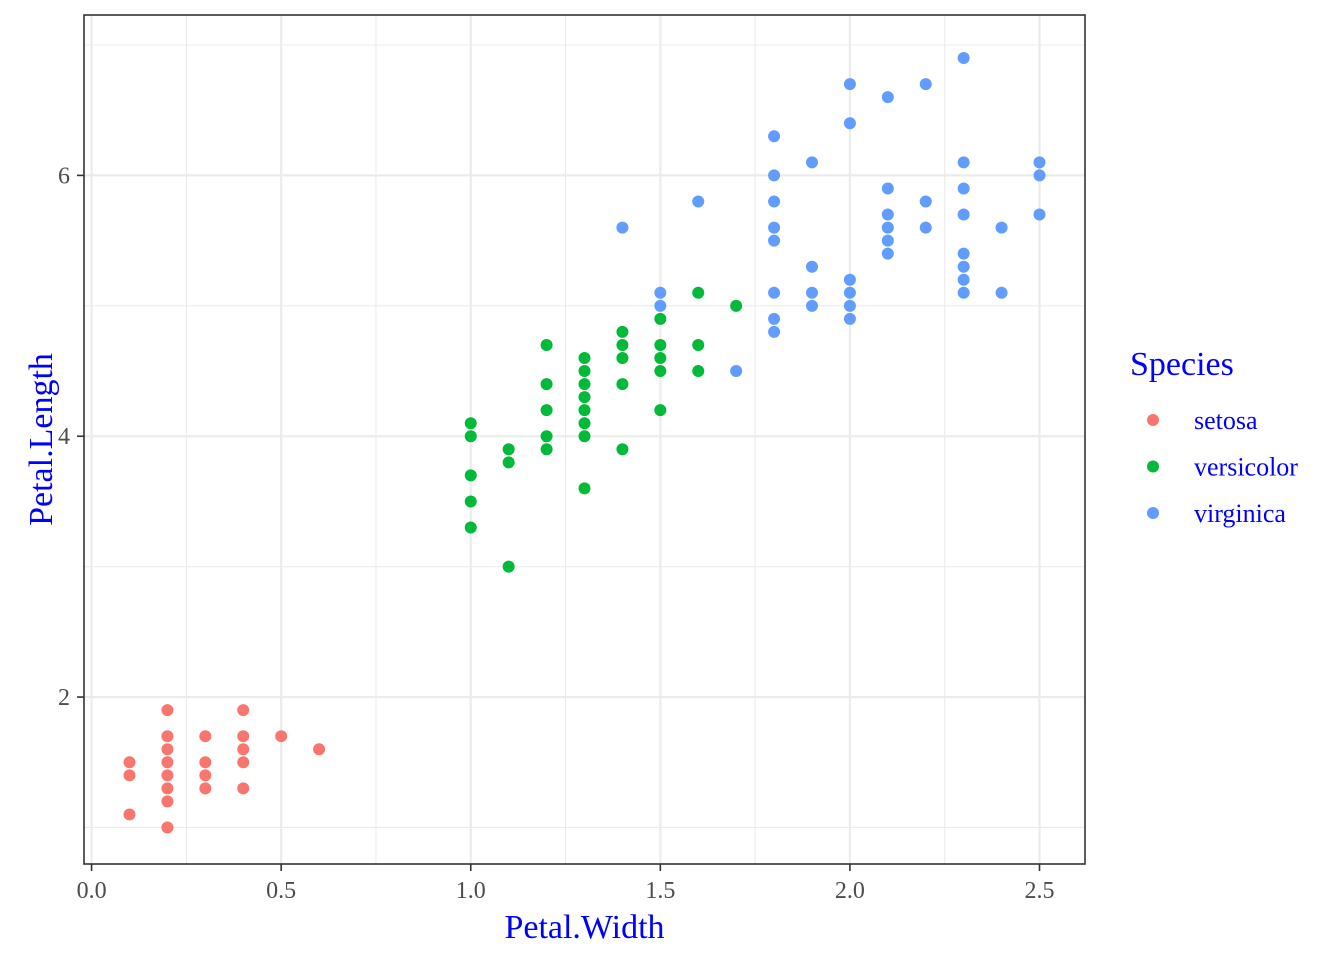 The image size is (1344, 960). I want to click on series-virginica, so click(831, 215).